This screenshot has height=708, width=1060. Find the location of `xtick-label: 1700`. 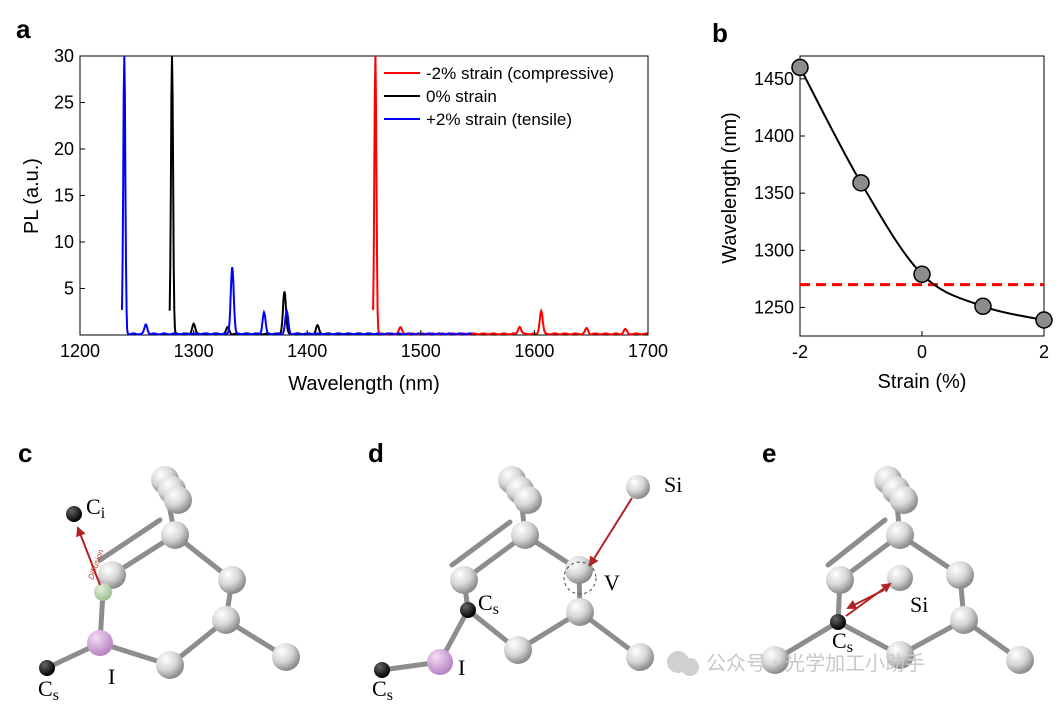

xtick-label: 1700 is located at coordinates (648, 351).